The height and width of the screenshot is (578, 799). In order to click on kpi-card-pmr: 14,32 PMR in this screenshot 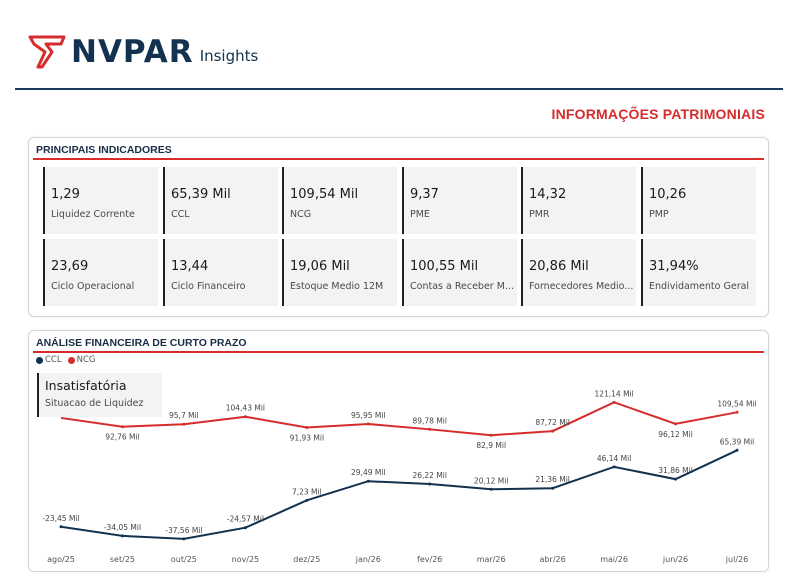, I will do `click(578, 200)`.